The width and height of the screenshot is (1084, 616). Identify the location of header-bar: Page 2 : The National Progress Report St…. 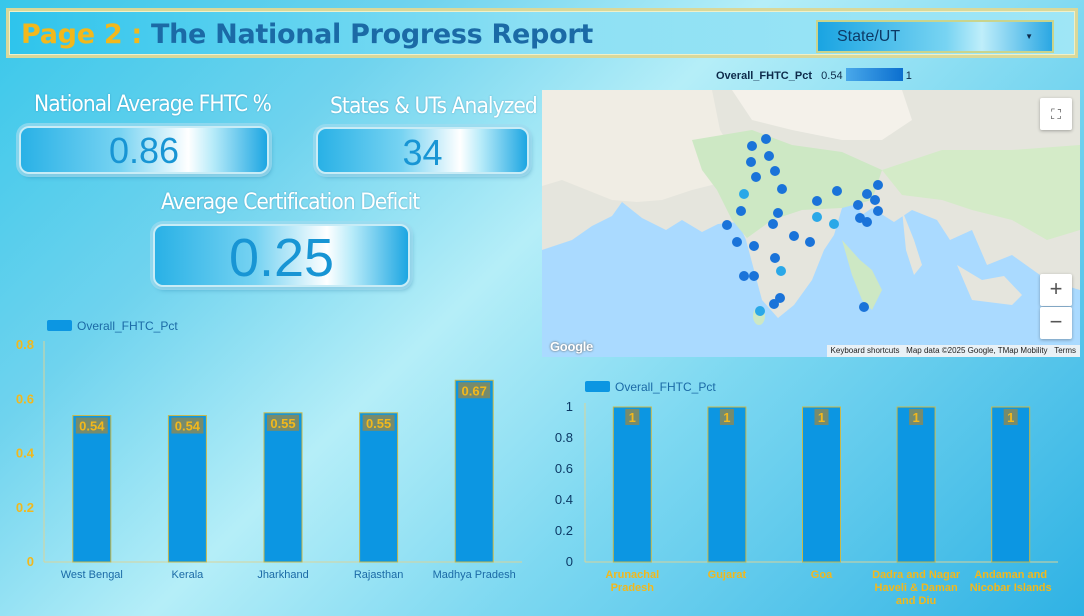
(542, 33).